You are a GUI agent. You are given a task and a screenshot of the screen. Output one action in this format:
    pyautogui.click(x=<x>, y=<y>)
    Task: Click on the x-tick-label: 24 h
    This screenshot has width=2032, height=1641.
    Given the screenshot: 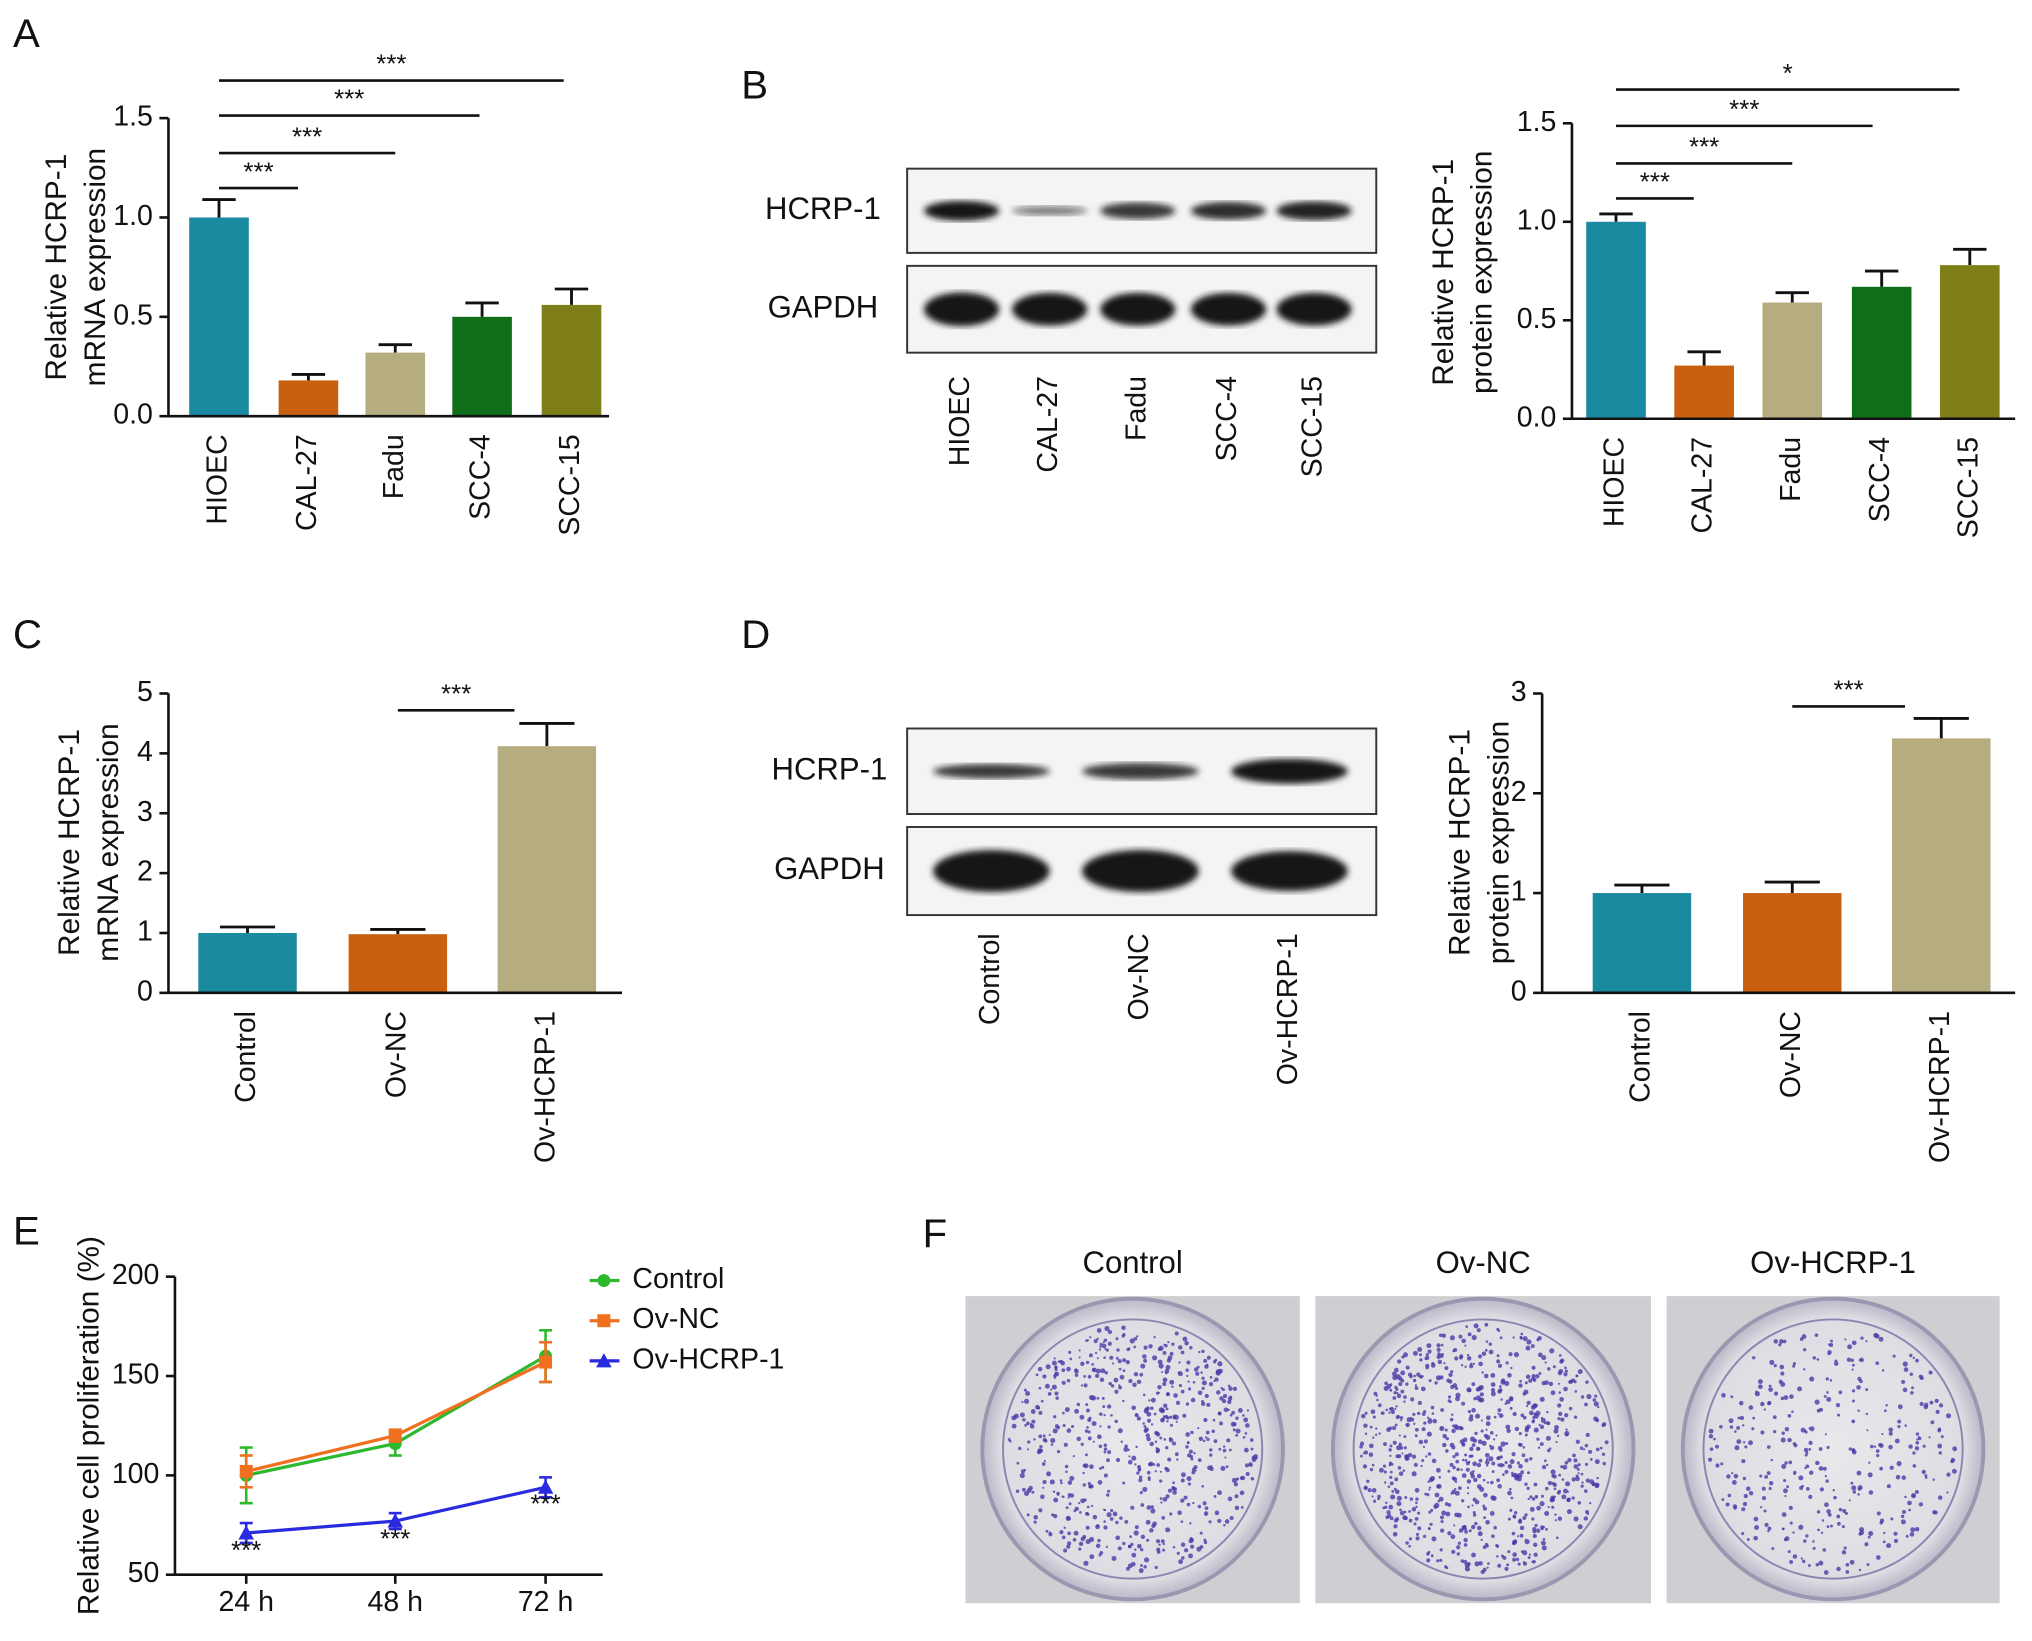 What is the action you would take?
    pyautogui.click(x=245, y=1602)
    